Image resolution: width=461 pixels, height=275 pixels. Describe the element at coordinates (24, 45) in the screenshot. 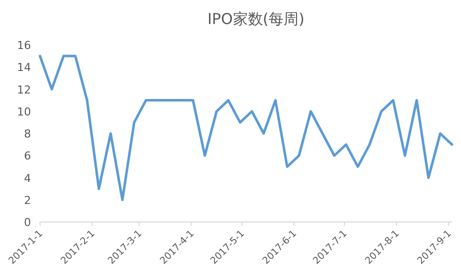

I see `y-tick-label: 16` at that location.